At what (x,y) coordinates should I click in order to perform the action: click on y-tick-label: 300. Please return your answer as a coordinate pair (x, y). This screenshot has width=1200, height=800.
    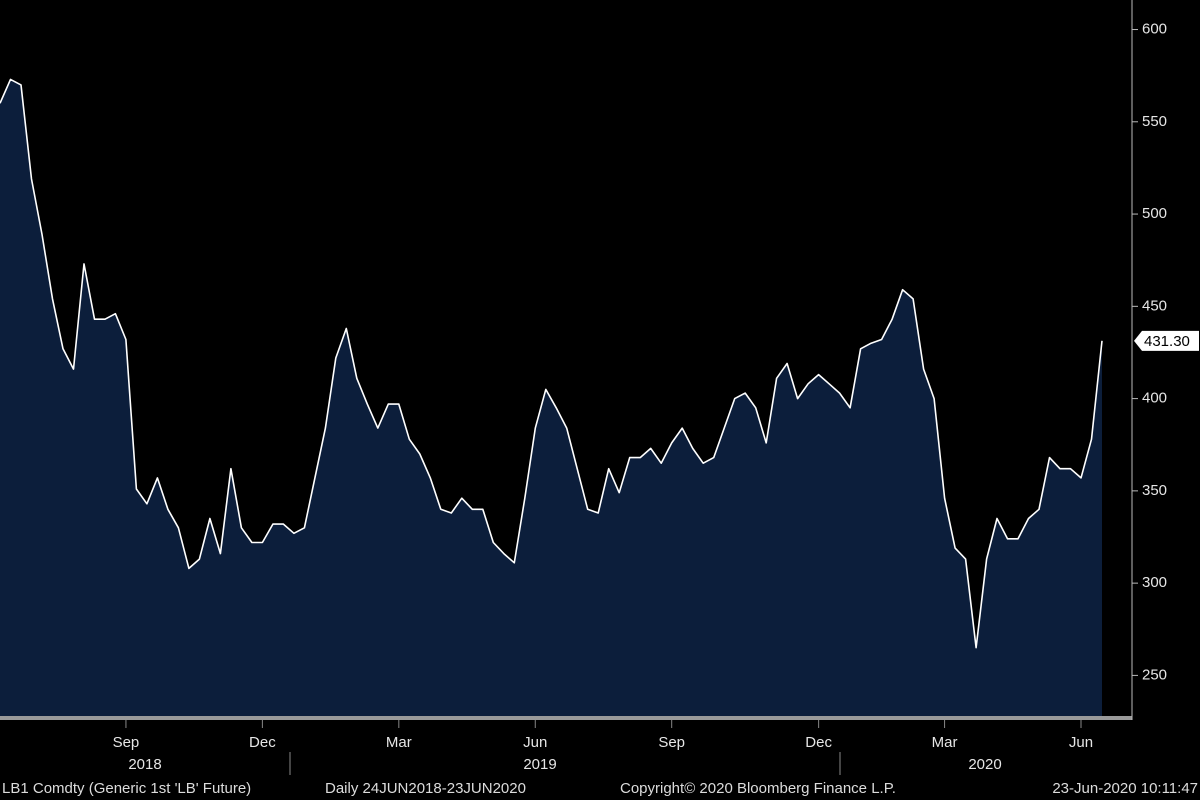
    Looking at the image, I should click on (1154, 582).